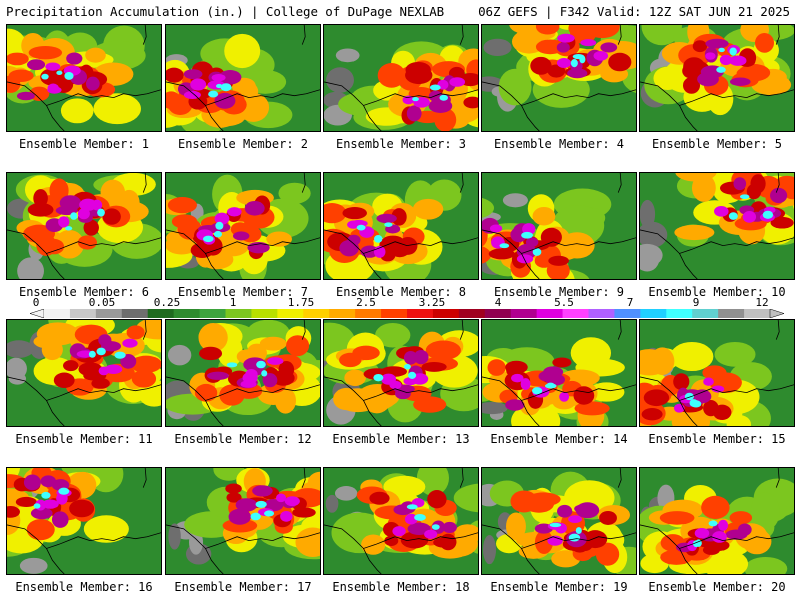 The width and height of the screenshot is (800, 600). What do you see at coordinates (102, 302) in the screenshot?
I see `colorbar-tick-label: 0.05` at bounding box center [102, 302].